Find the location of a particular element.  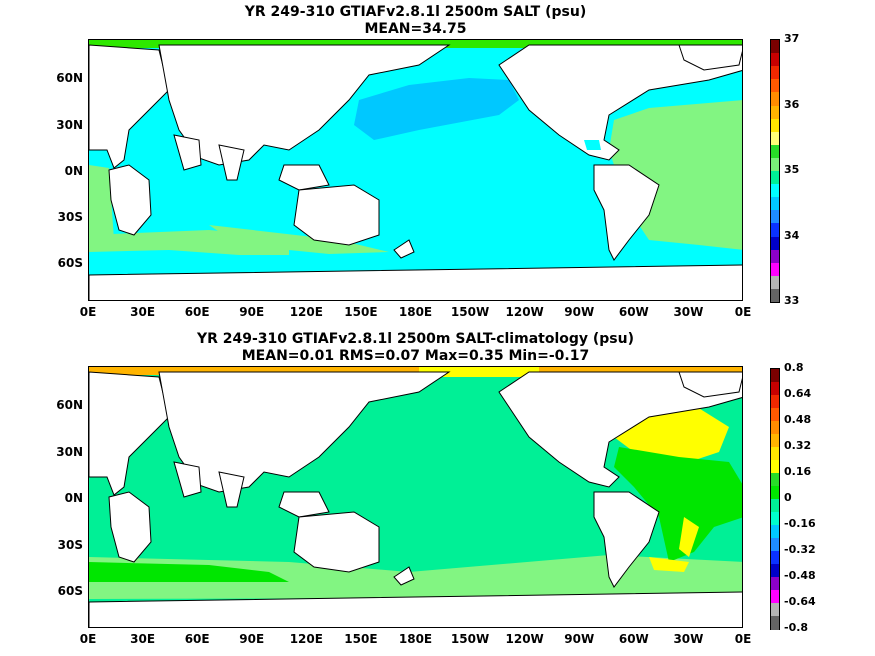

panel1-xtick-4: 120E is located at coordinates (306, 312).